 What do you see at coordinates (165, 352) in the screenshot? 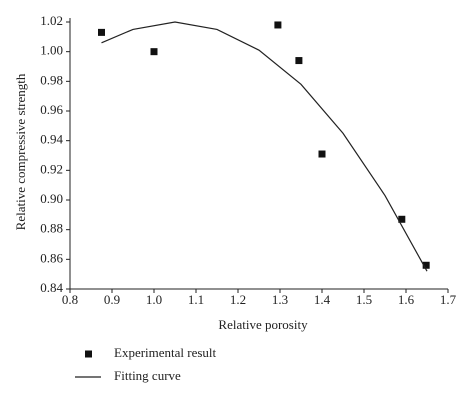
I see `legend-label: Experimental result` at bounding box center [165, 352].